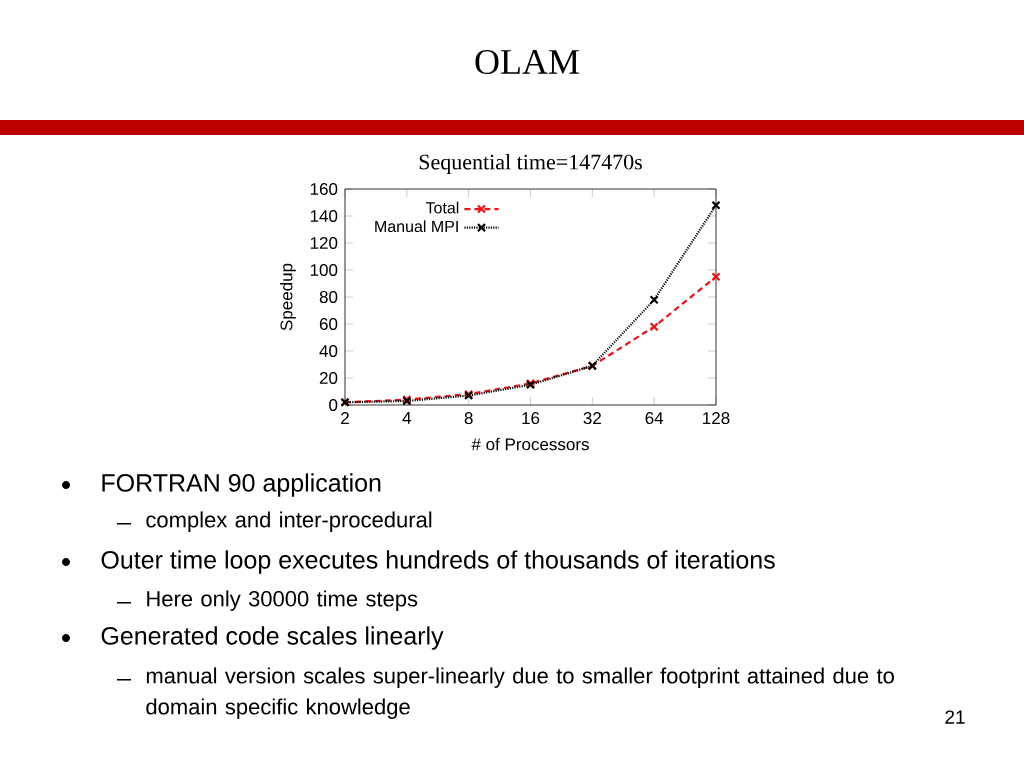 The width and height of the screenshot is (1024, 768). What do you see at coordinates (407, 418) in the screenshot?
I see `x-tick-label: 4` at bounding box center [407, 418].